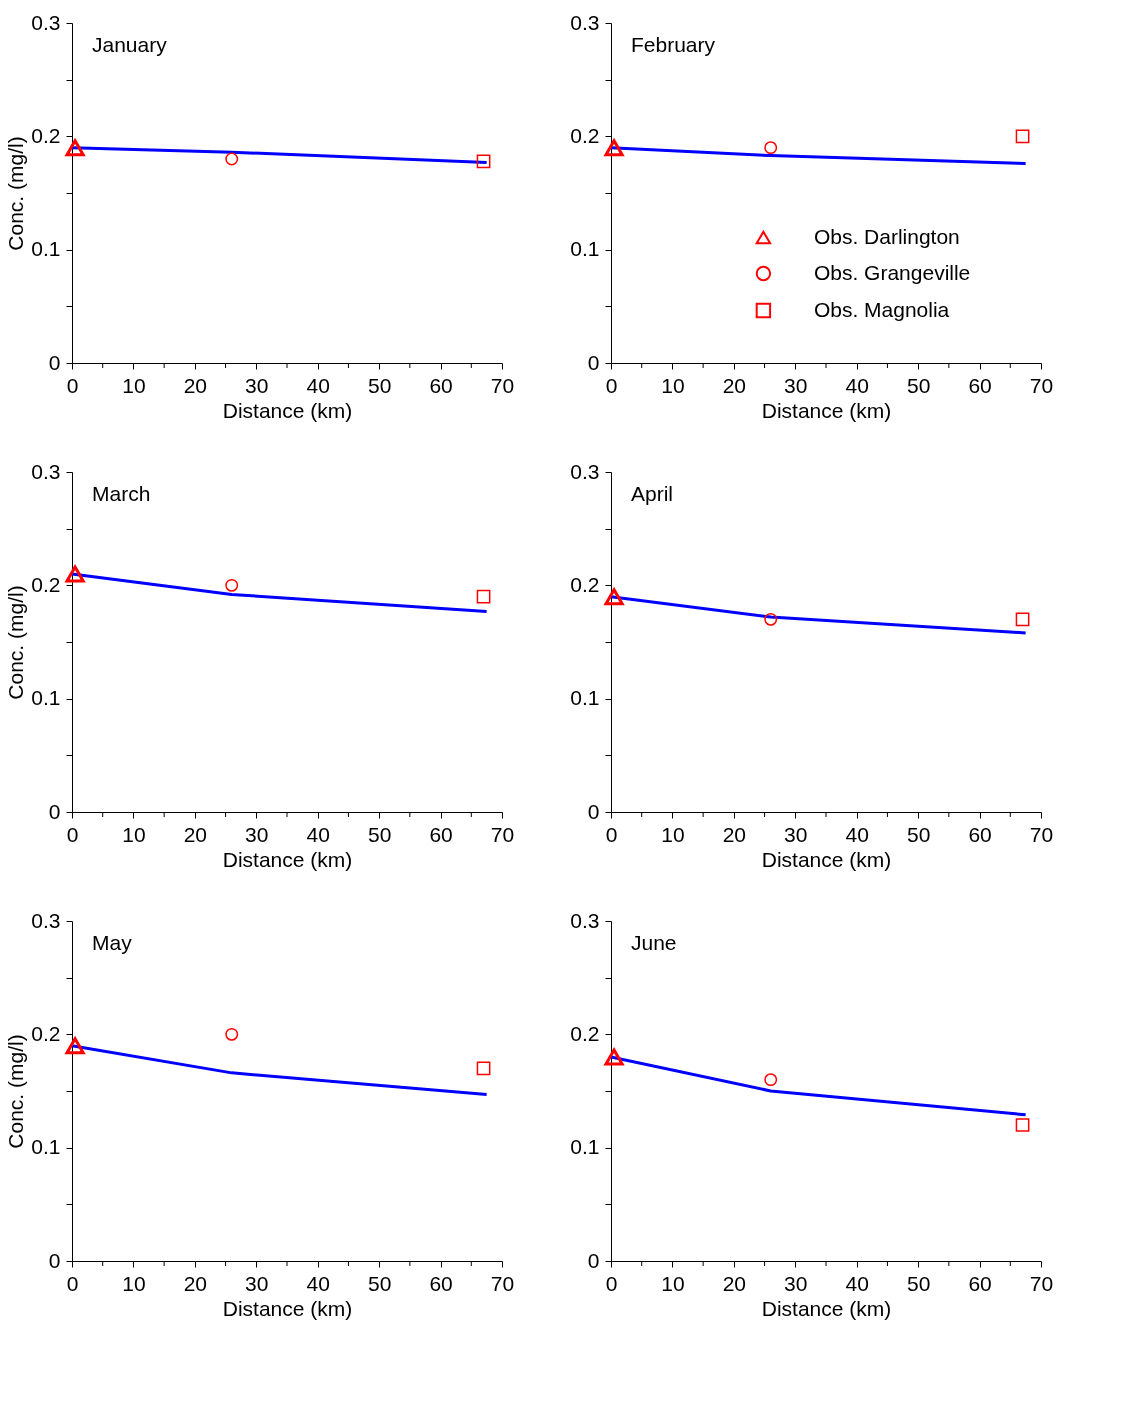 The image size is (1141, 1421). Describe the element at coordinates (121, 493) in the screenshot. I see `text: March` at that location.